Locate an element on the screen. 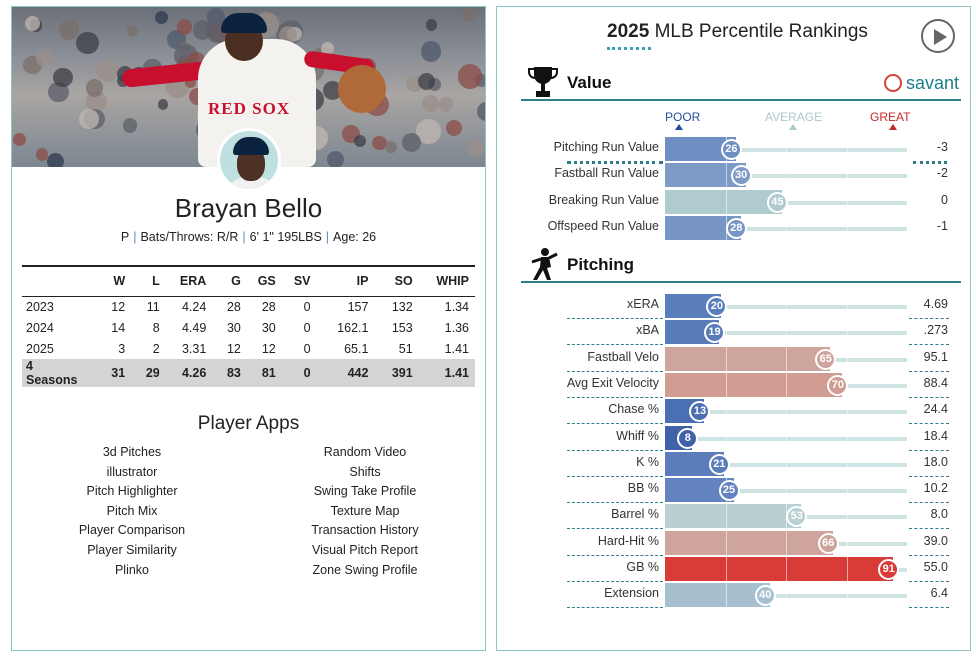 This screenshot has width=980, height=656. app-link-pitch-highlighter: Pitch Highlighter is located at coordinates (132, 491).